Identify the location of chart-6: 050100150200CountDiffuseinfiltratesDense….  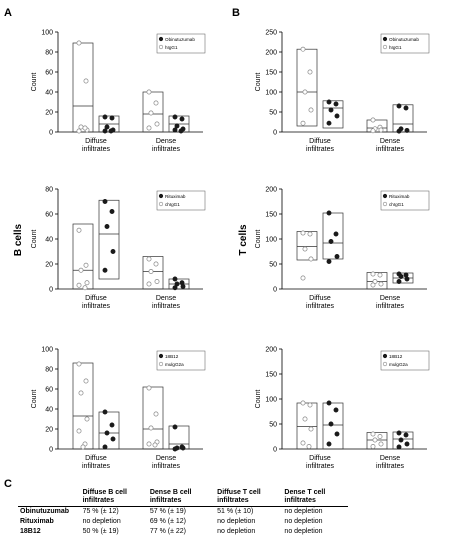
(342, 408).